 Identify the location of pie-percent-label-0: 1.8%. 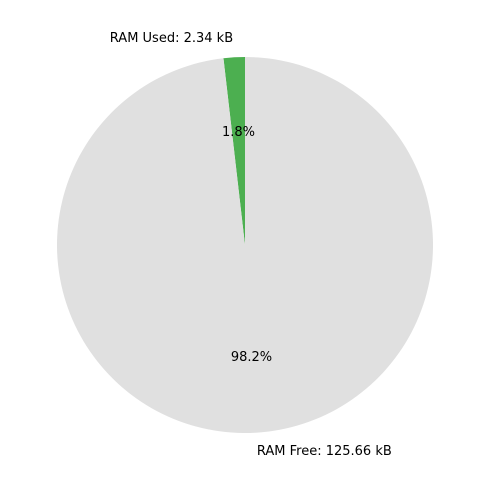
(238, 132).